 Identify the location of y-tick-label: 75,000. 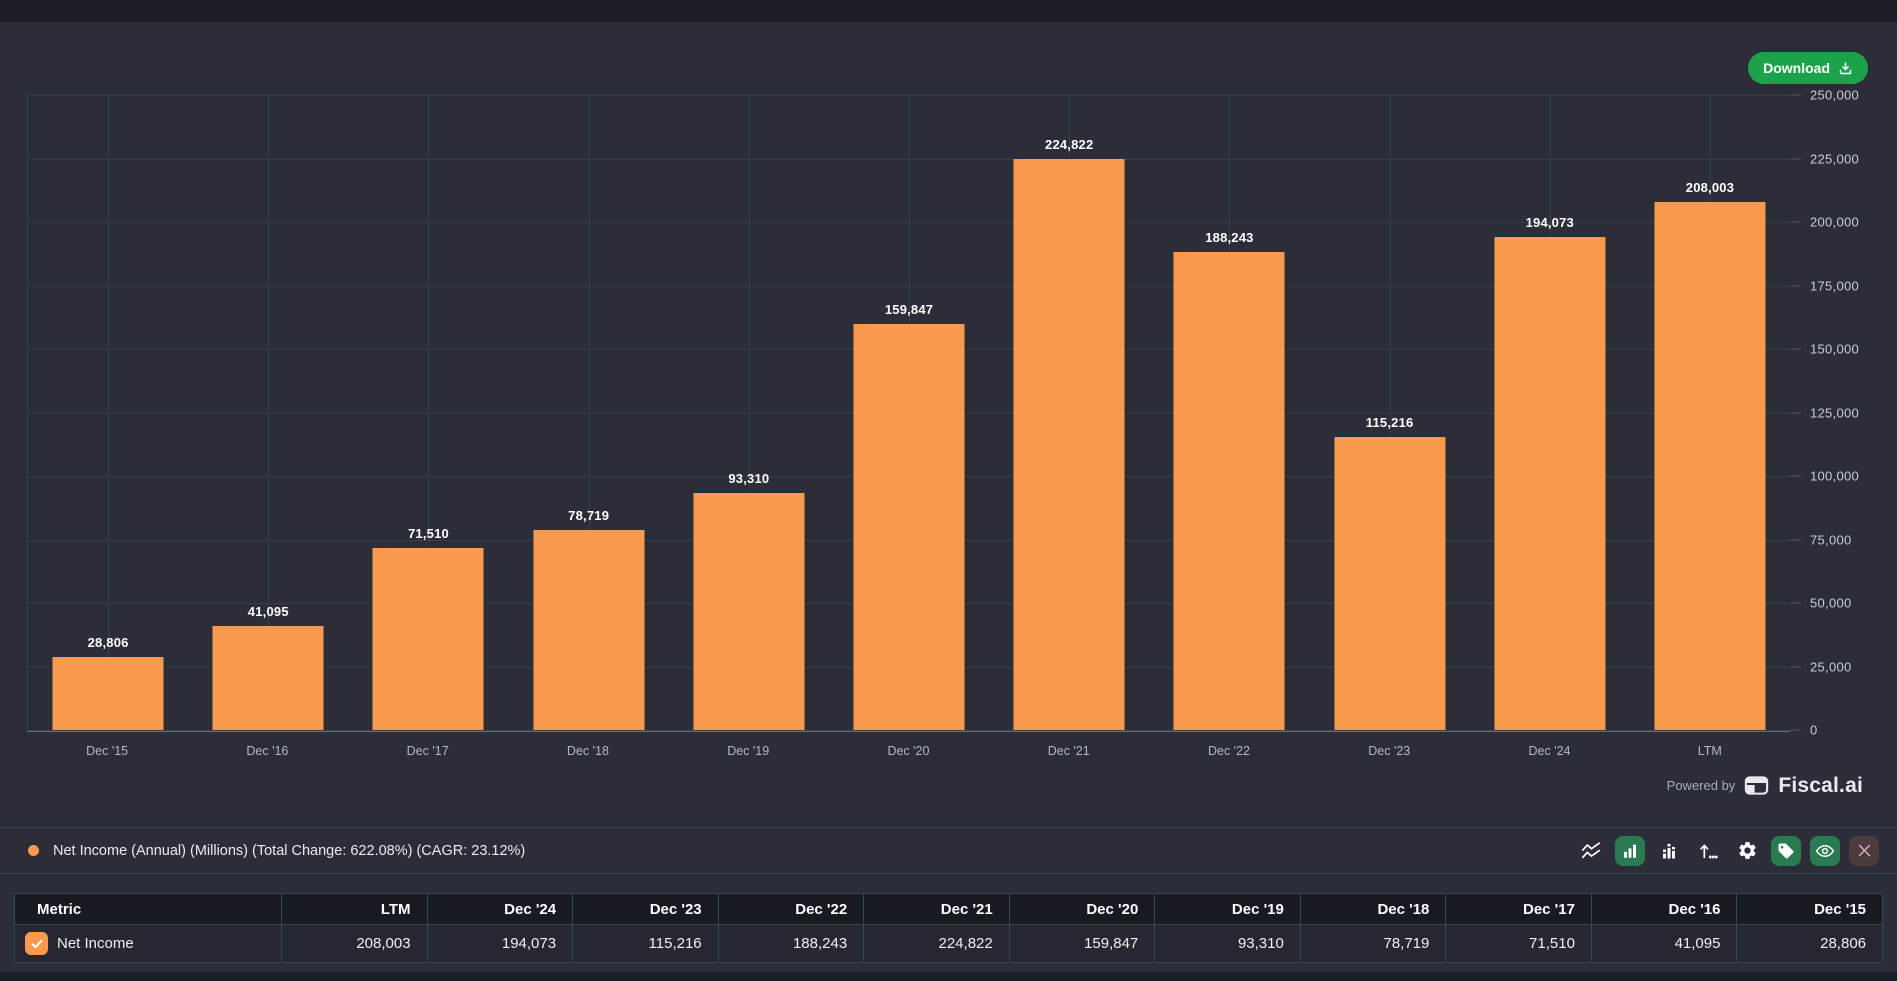
(1831, 539).